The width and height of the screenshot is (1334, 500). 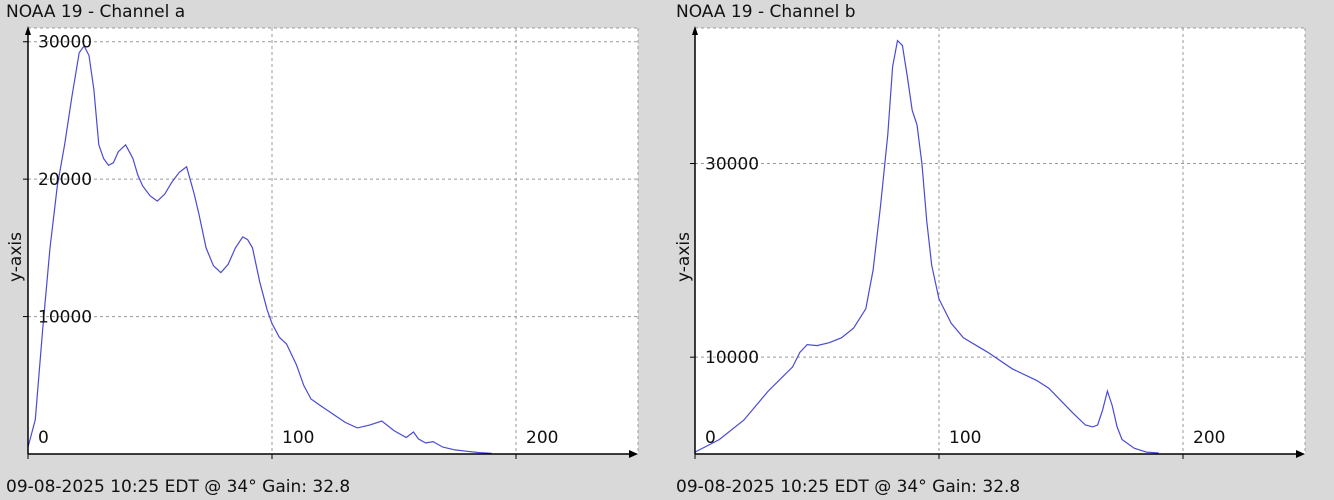 What do you see at coordinates (848, 487) in the screenshot?
I see `chart-b-footer: 09-08-2025 10:25 EDT @ 34° Gain: 32.8` at bounding box center [848, 487].